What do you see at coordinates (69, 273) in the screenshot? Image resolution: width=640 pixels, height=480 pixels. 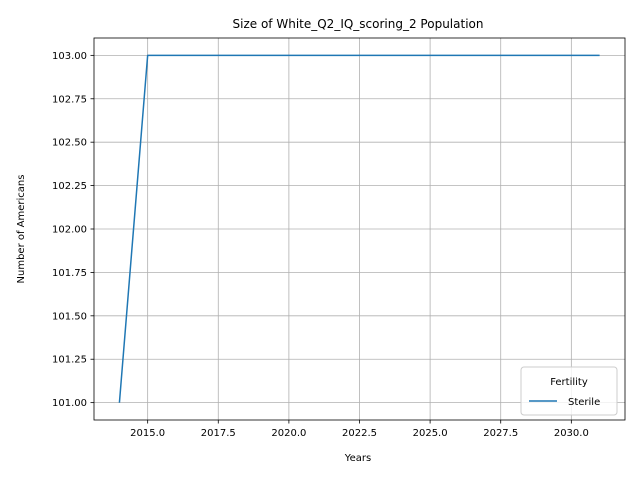 I see `y-tick-label: 101.75` at bounding box center [69, 273].